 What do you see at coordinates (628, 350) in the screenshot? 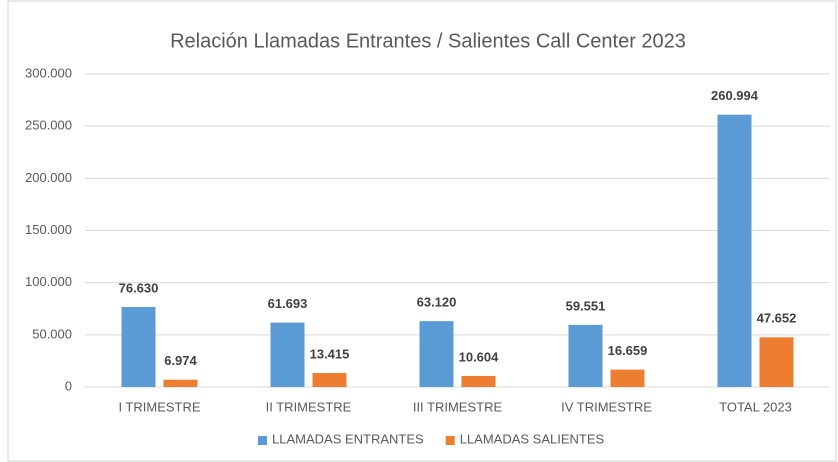
I see `value-label: 16.659` at bounding box center [628, 350].